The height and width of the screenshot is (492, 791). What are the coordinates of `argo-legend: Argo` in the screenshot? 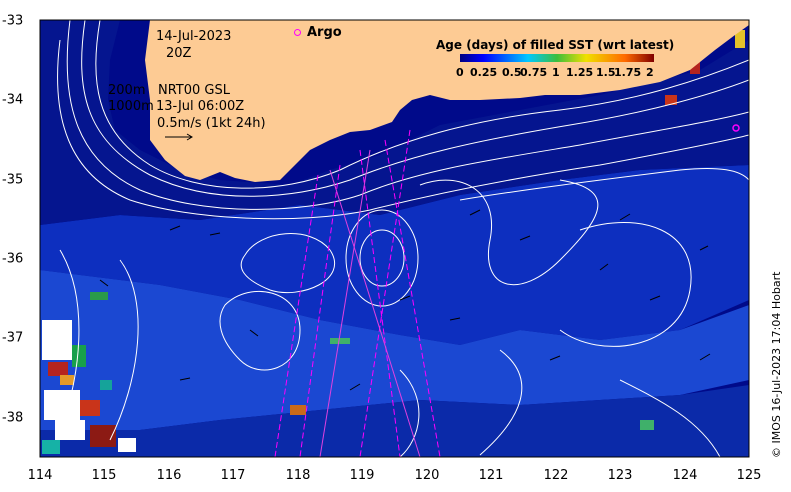 It's located at (318, 32).